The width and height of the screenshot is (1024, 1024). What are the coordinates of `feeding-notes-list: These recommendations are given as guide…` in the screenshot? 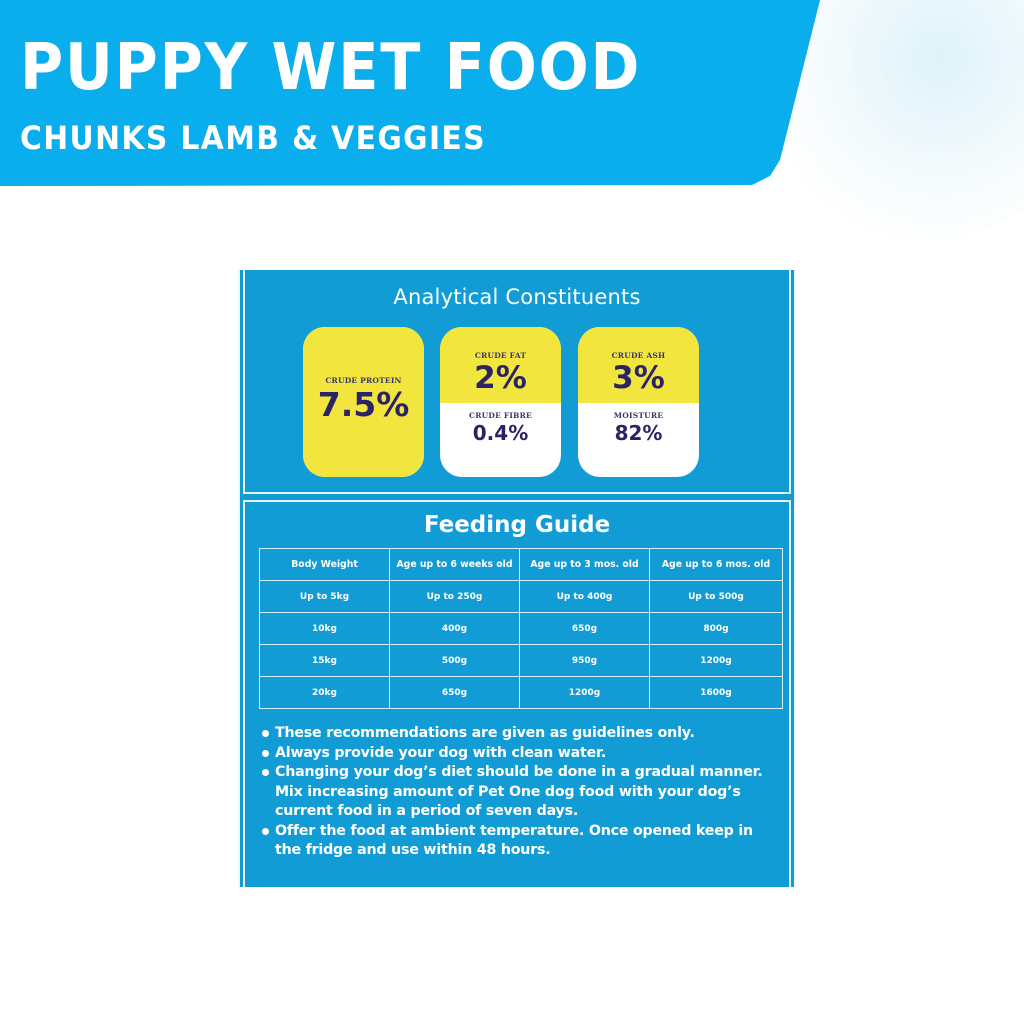 It's located at (520, 792).